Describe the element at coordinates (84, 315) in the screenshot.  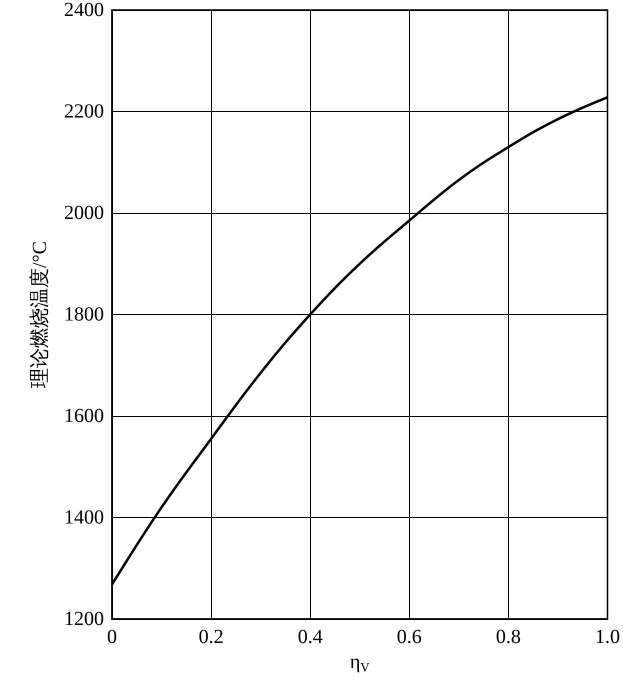
I see `y-tick-label: 1800` at that location.